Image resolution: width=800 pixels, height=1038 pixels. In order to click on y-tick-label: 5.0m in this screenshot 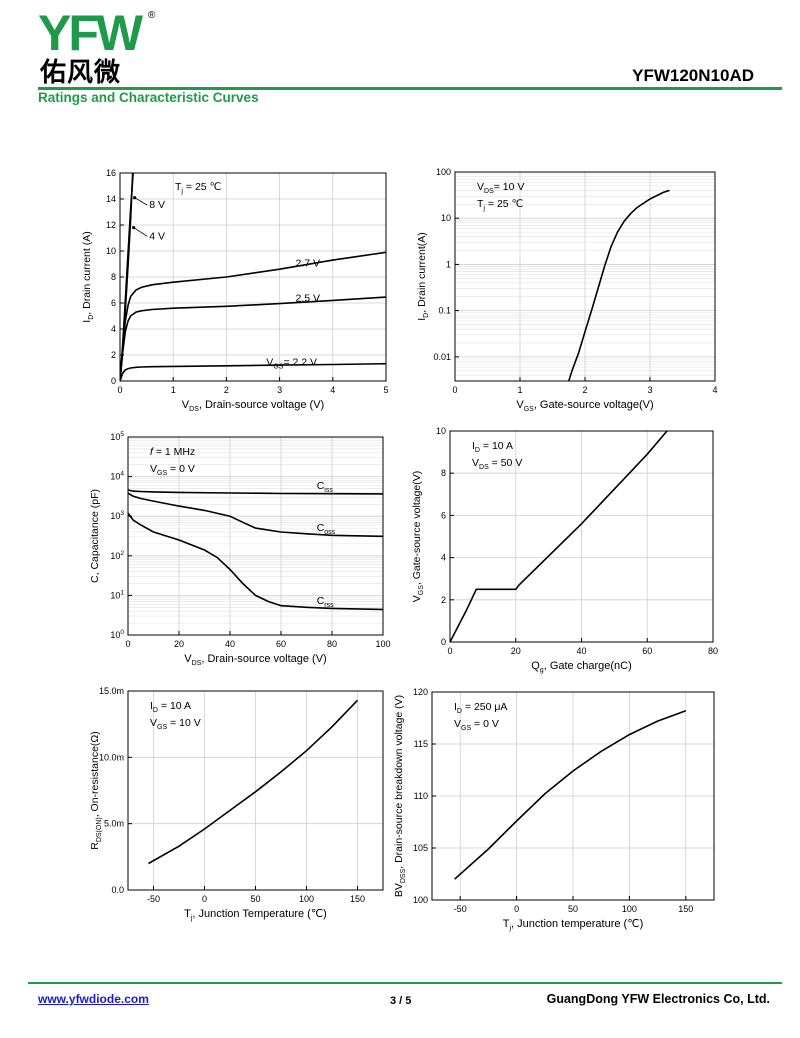, I will do `click(114, 824)`.